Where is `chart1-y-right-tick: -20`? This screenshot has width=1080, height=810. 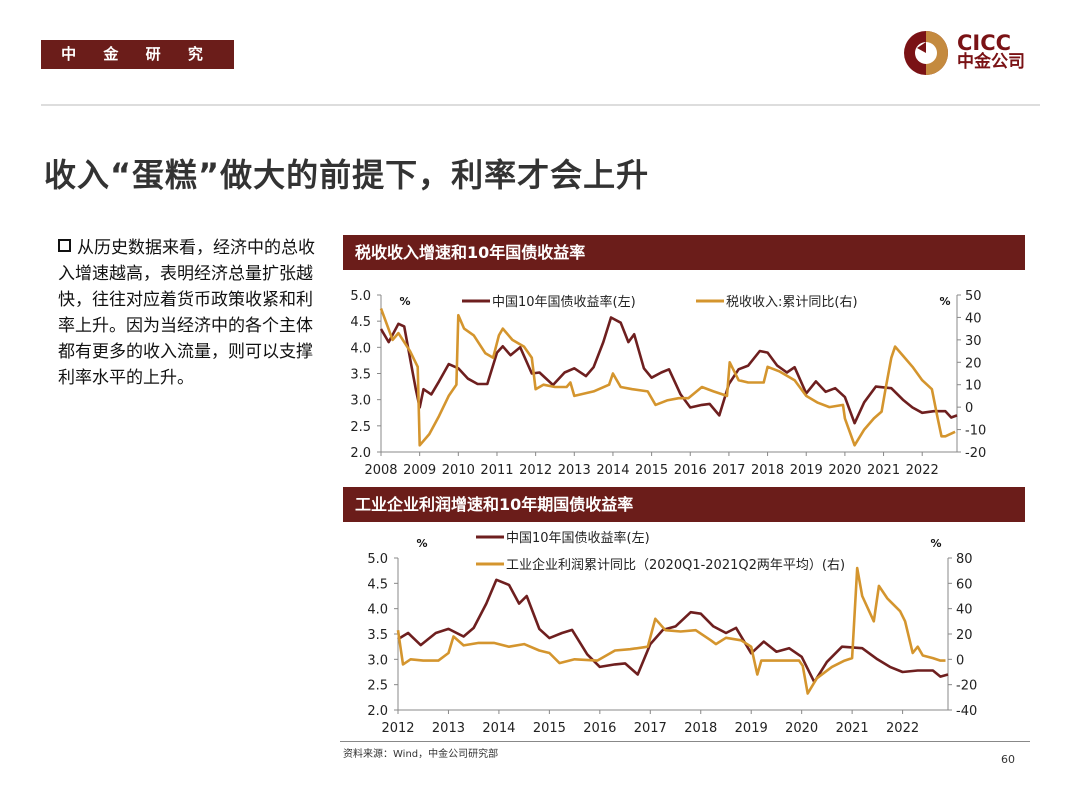 chart1-y-right-tick: -20 is located at coordinates (975, 453).